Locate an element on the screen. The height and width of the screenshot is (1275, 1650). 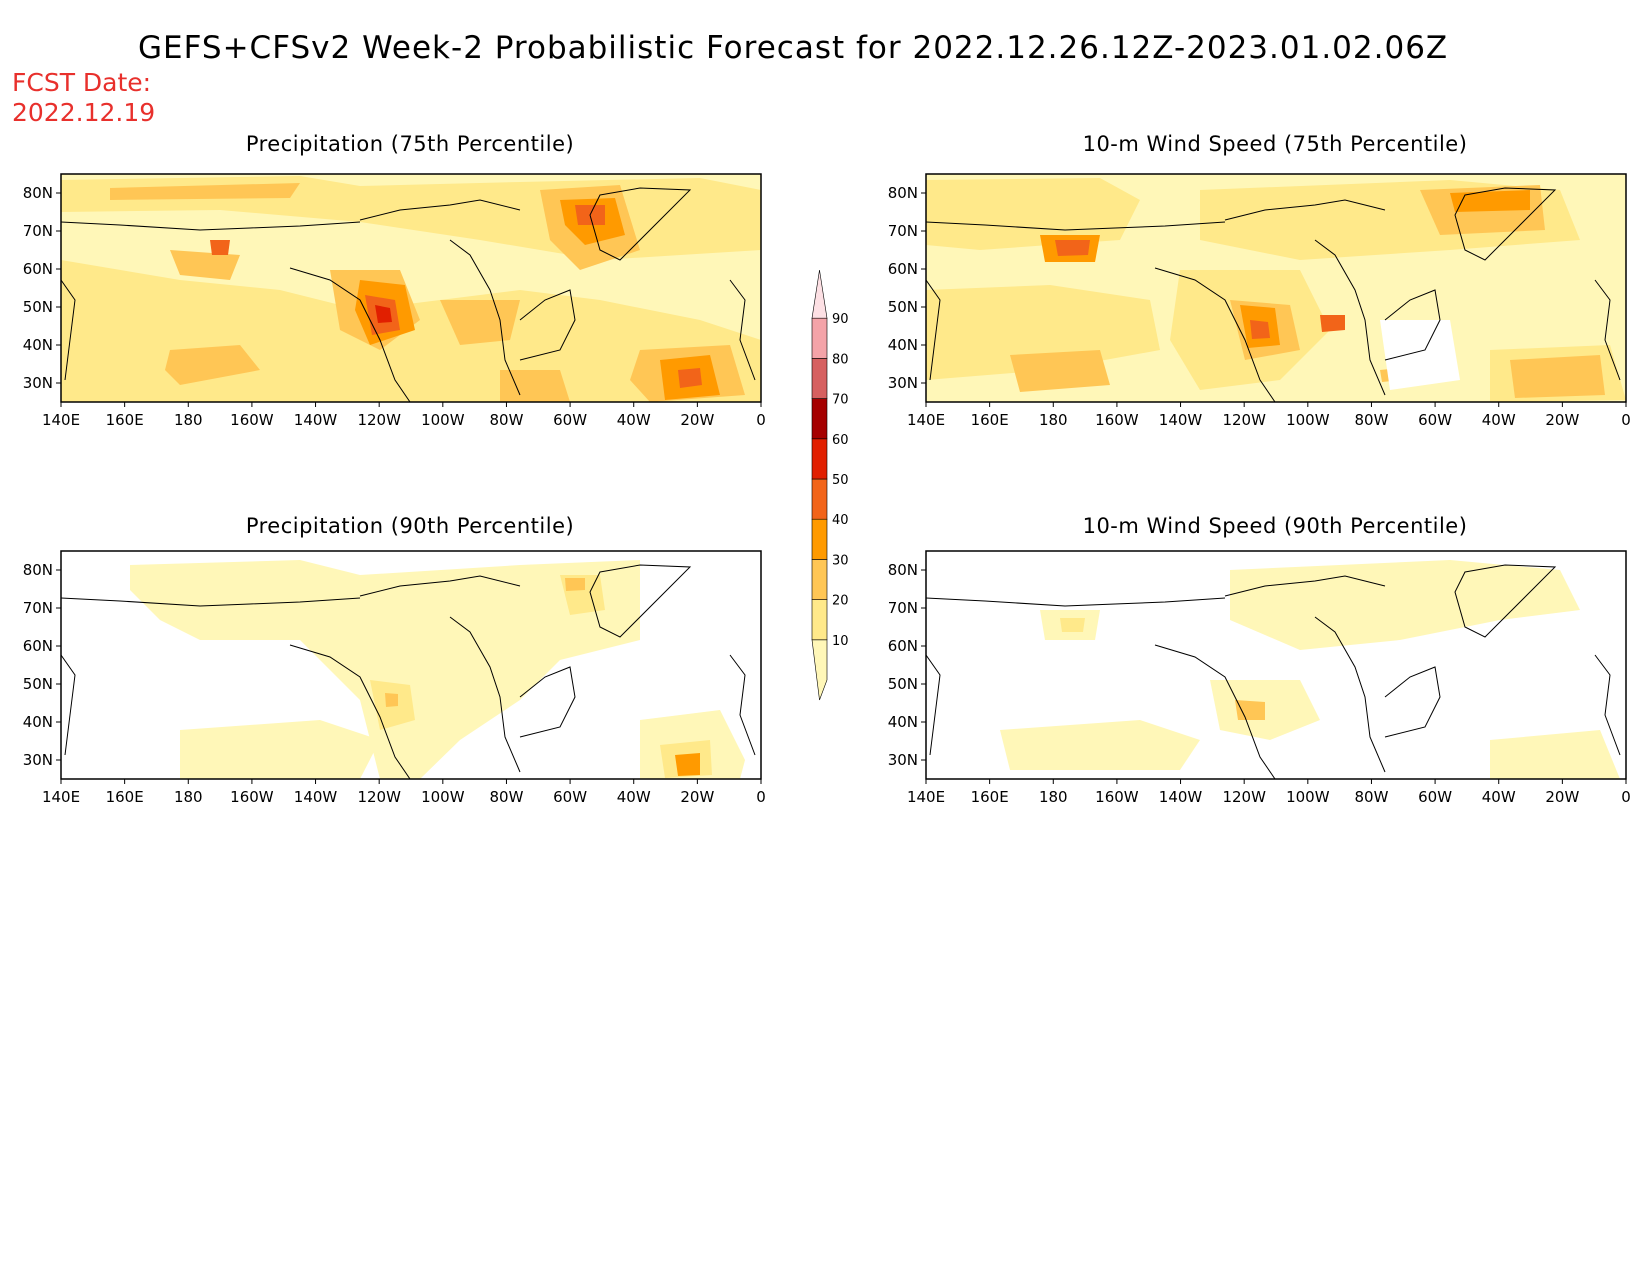
x-tick-label-precip-75: 0 is located at coordinates (761, 420).